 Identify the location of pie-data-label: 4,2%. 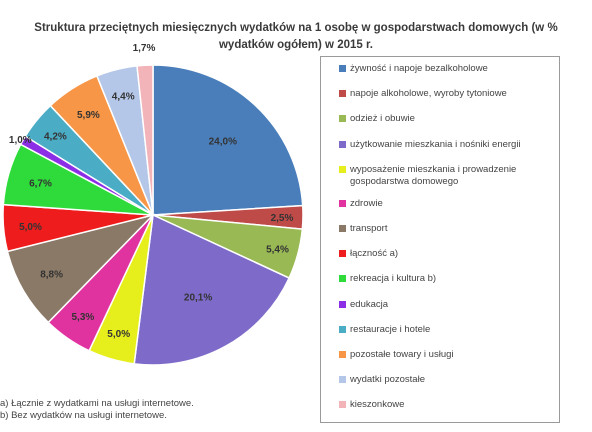
(55, 136).